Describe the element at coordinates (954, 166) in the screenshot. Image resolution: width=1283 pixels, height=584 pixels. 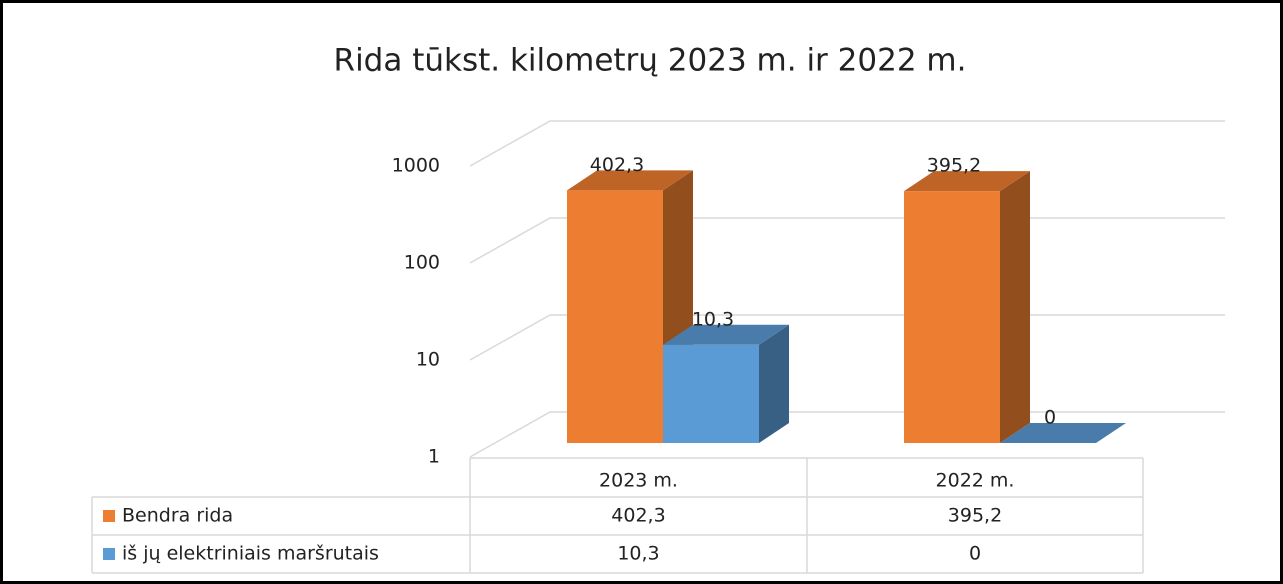
I see `data-label: 395,2` at that location.